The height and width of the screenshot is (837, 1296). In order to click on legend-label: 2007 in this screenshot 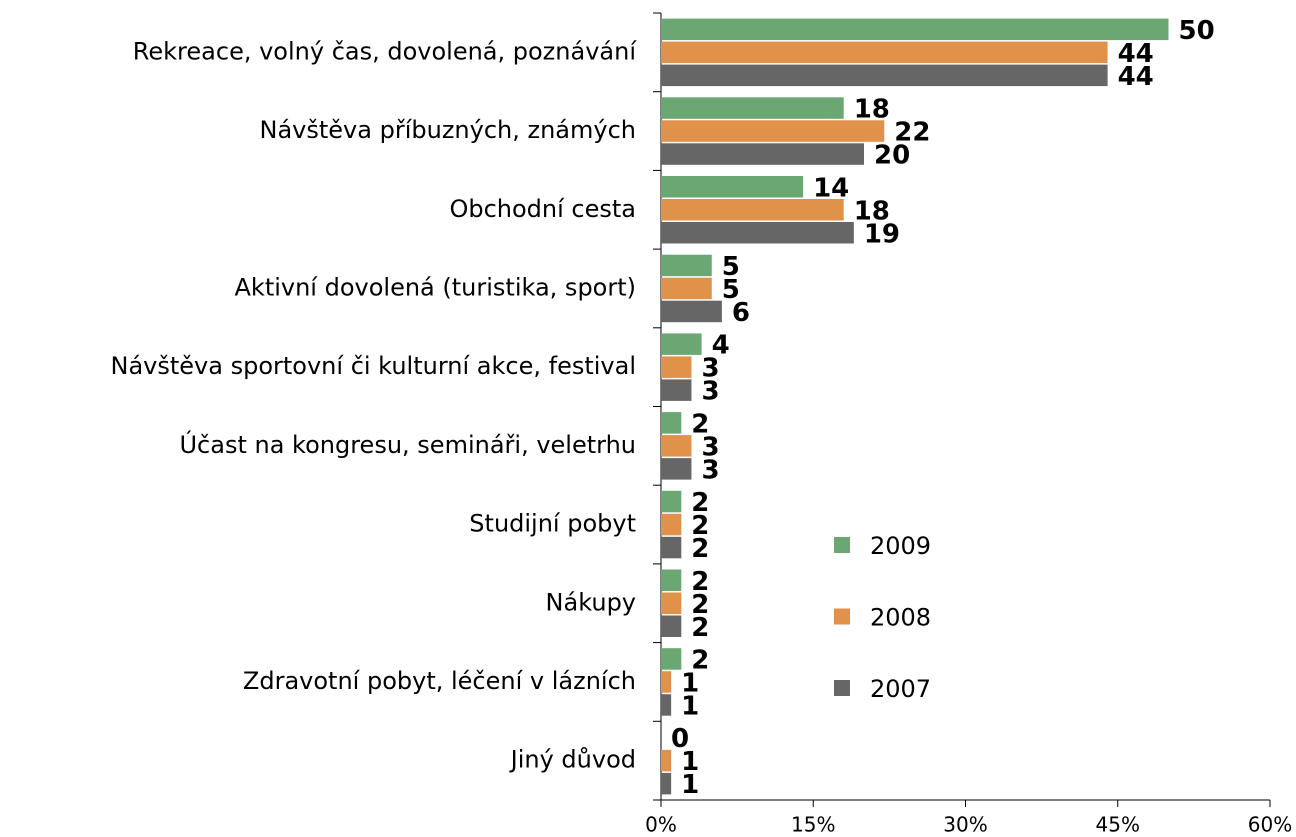, I will do `click(900, 689)`.